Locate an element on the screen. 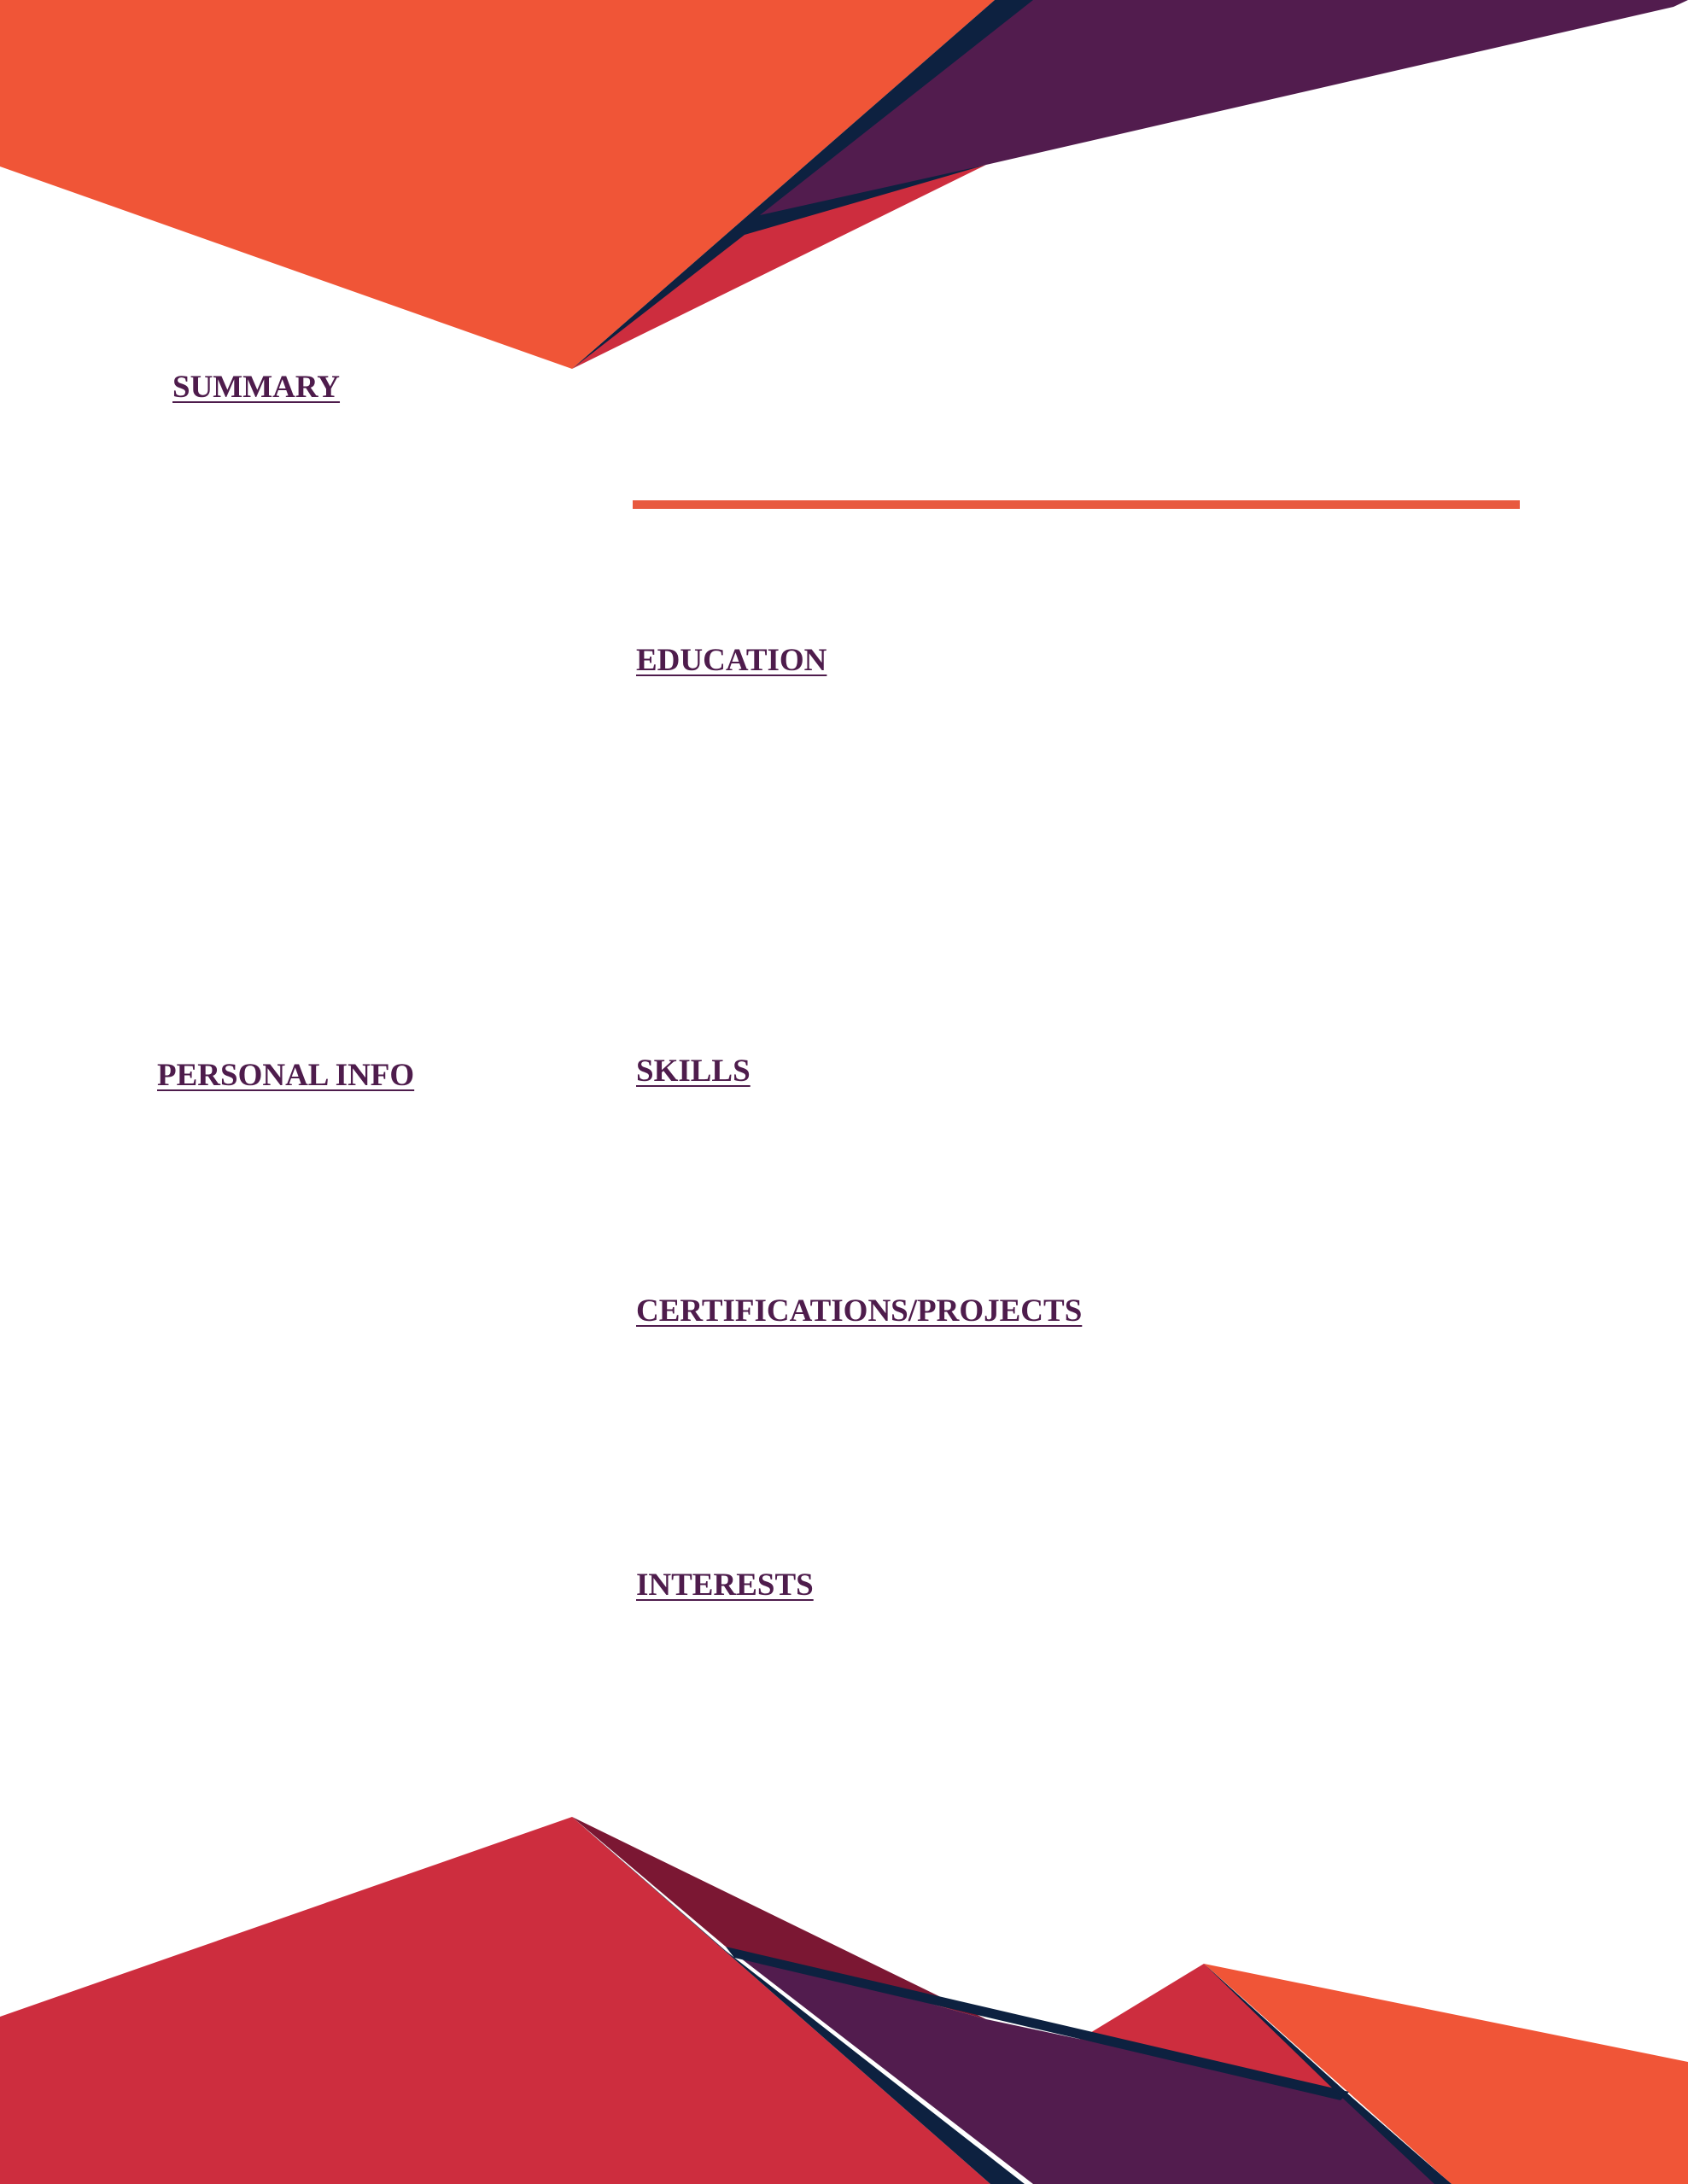 Image resolution: width=1688 pixels, height=2184 pixels. header-divider-line is located at coordinates (1076, 505).